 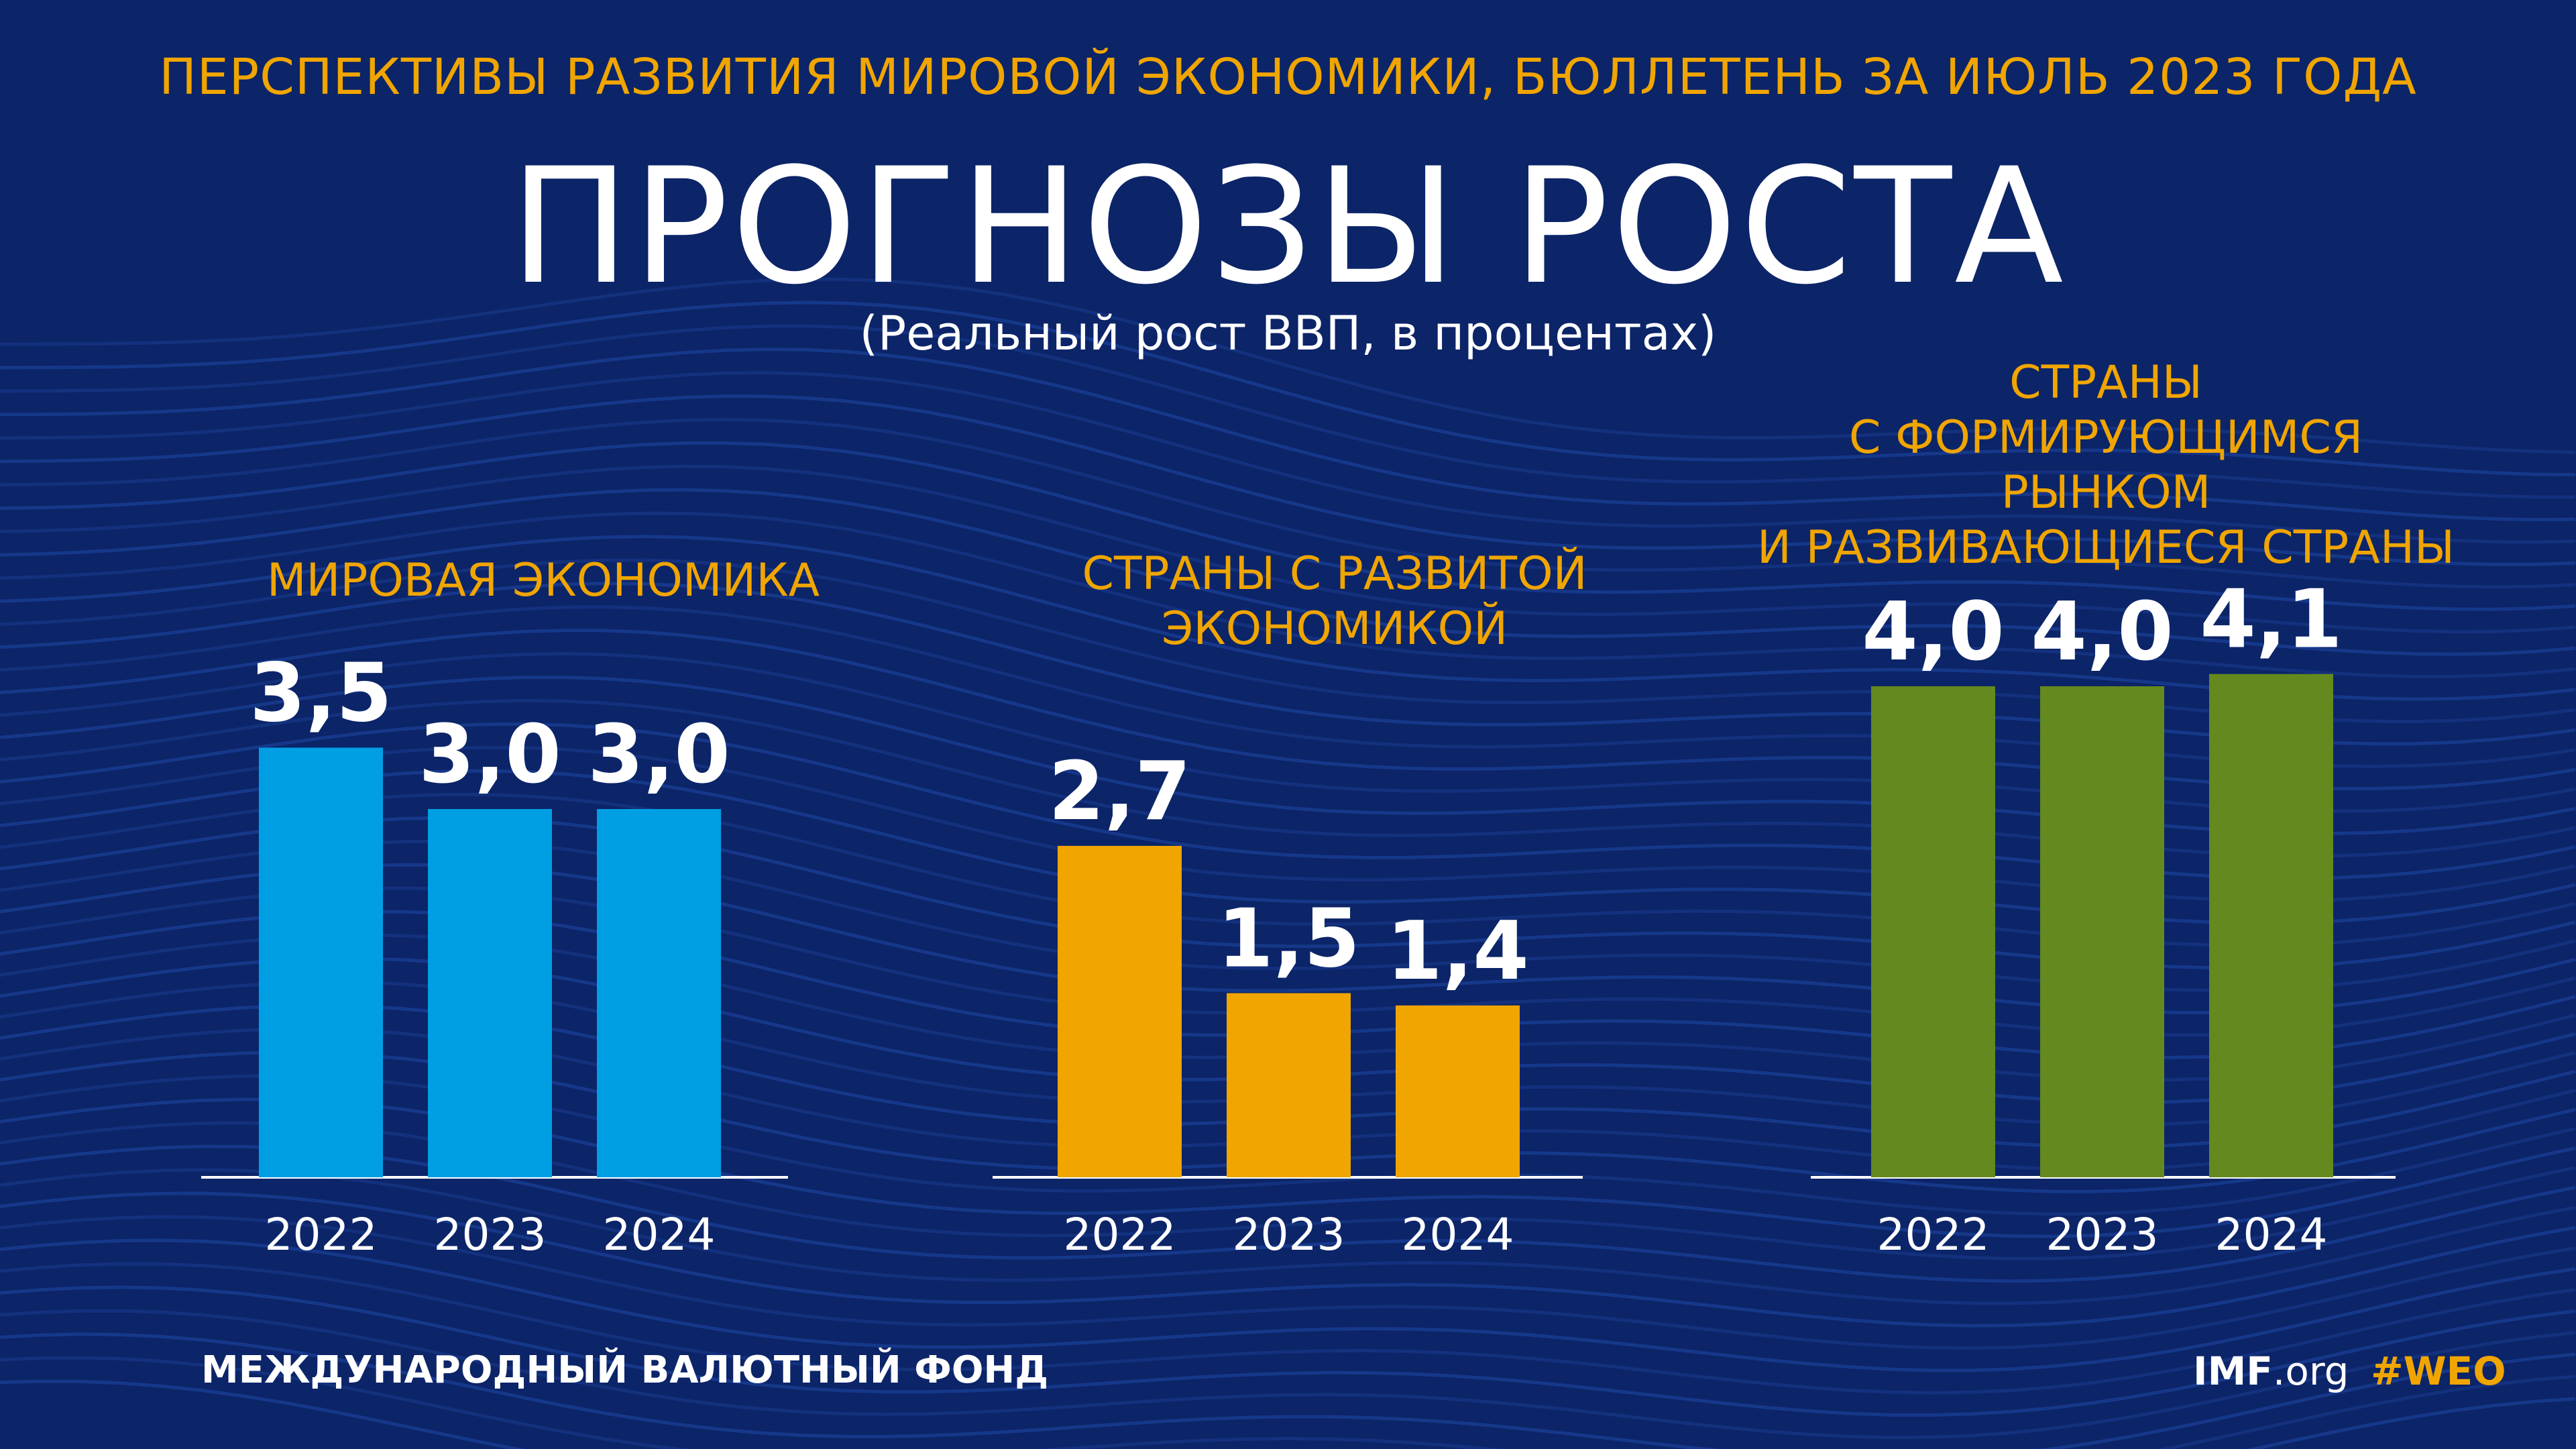 I want to click on panel-title-line: И РАЗВИВАЮЩИЕСЯ СТРАНЫ, so click(x=2106, y=547).